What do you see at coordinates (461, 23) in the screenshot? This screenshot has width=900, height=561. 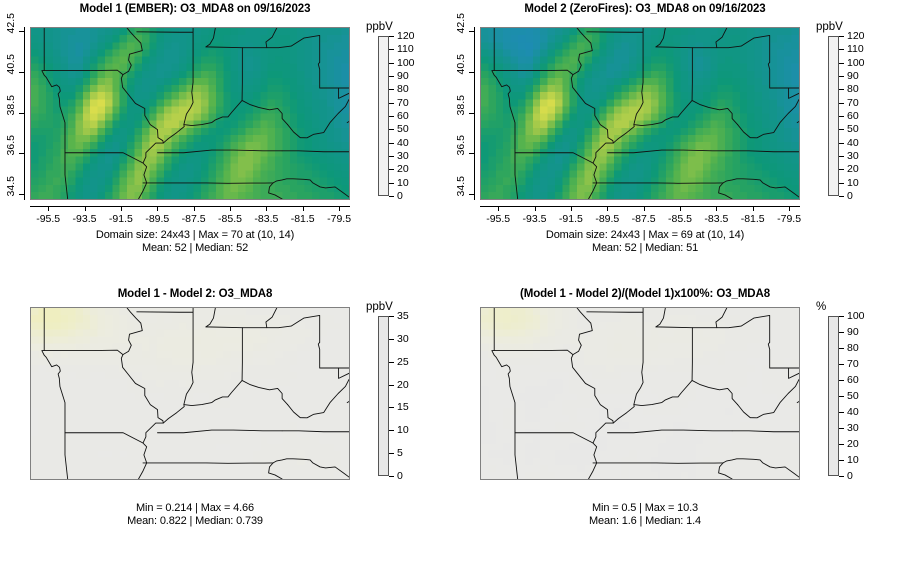 I see `y-tick-label: 42.5` at bounding box center [461, 23].